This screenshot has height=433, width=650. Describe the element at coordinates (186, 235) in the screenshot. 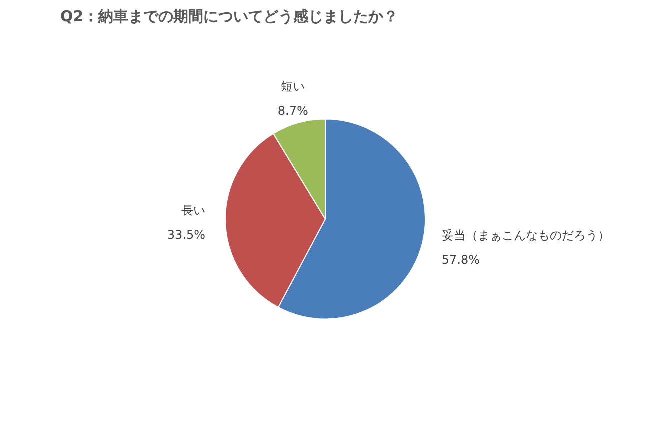

I see `data-label: 33.5%` at that location.